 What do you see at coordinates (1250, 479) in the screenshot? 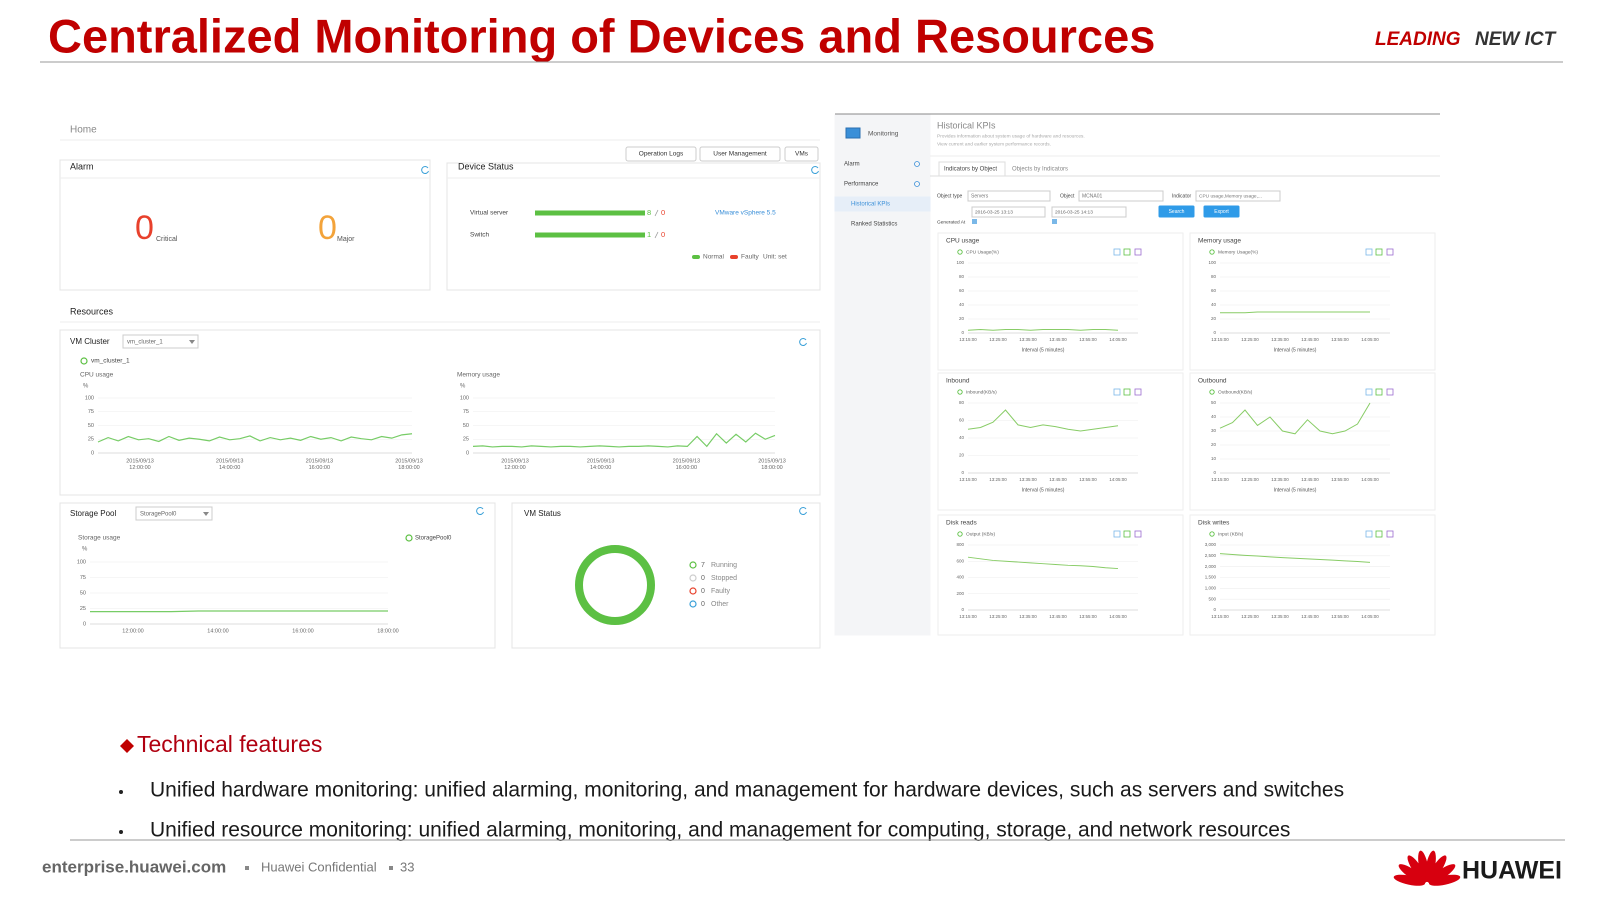
I see `x-tick-label: 13:25:00` at bounding box center [1250, 479].